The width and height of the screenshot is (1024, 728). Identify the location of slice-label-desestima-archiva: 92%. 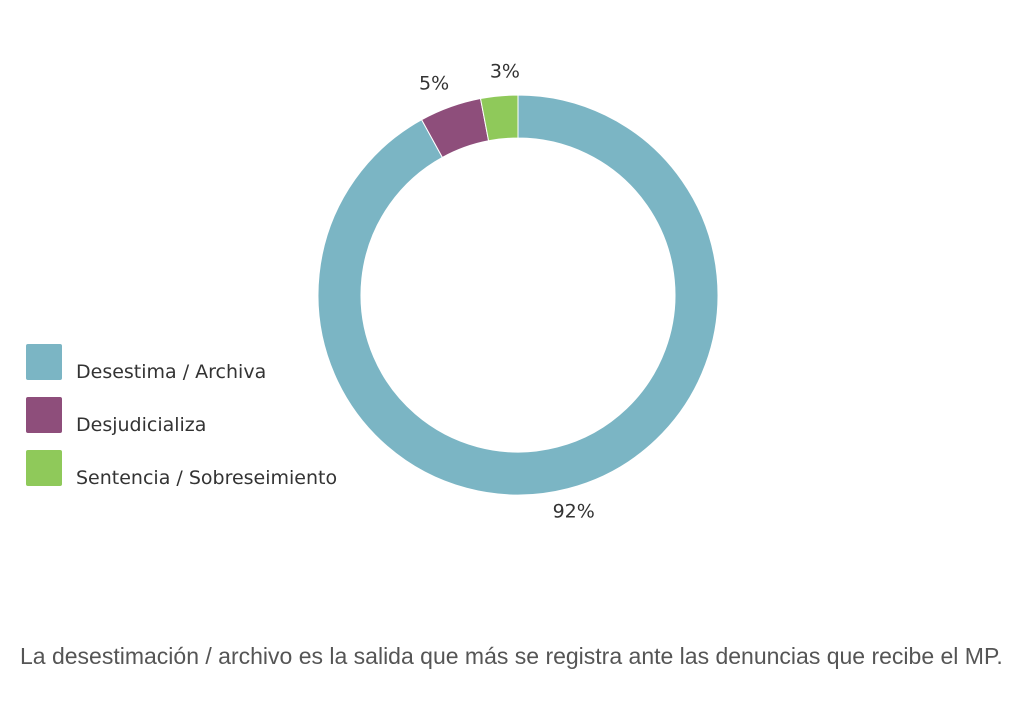
(574, 511).